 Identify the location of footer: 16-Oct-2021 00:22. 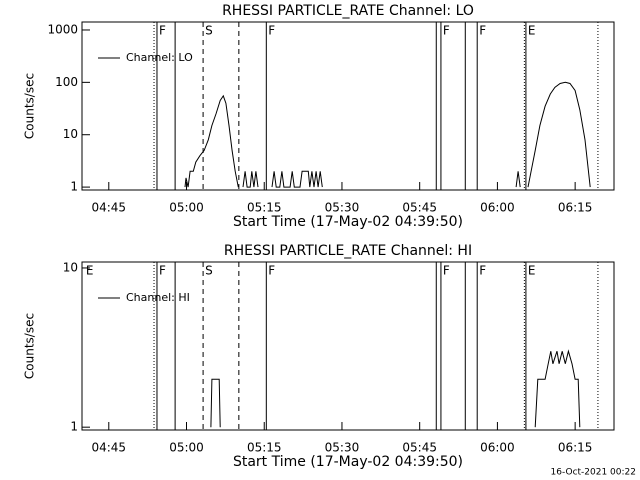
(593, 473).